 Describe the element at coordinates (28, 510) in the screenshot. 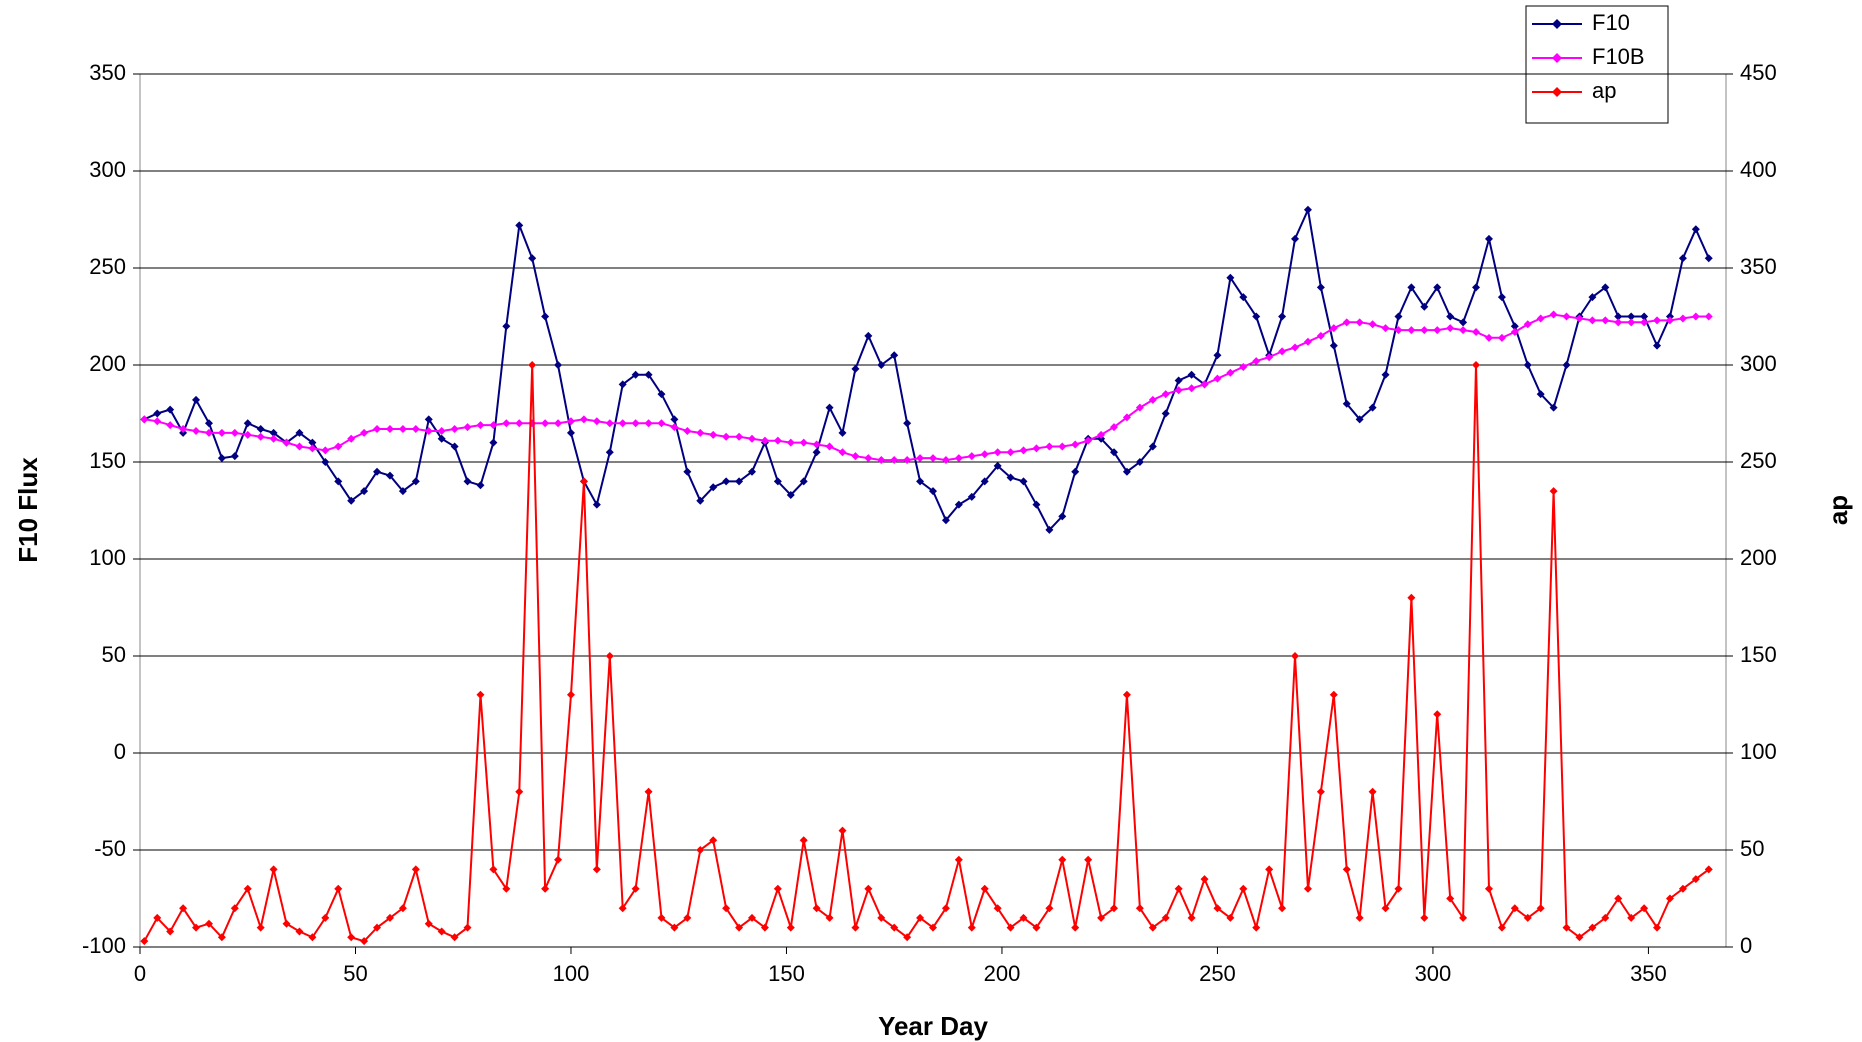

I see `y-axis-title: F10 Flux` at that location.